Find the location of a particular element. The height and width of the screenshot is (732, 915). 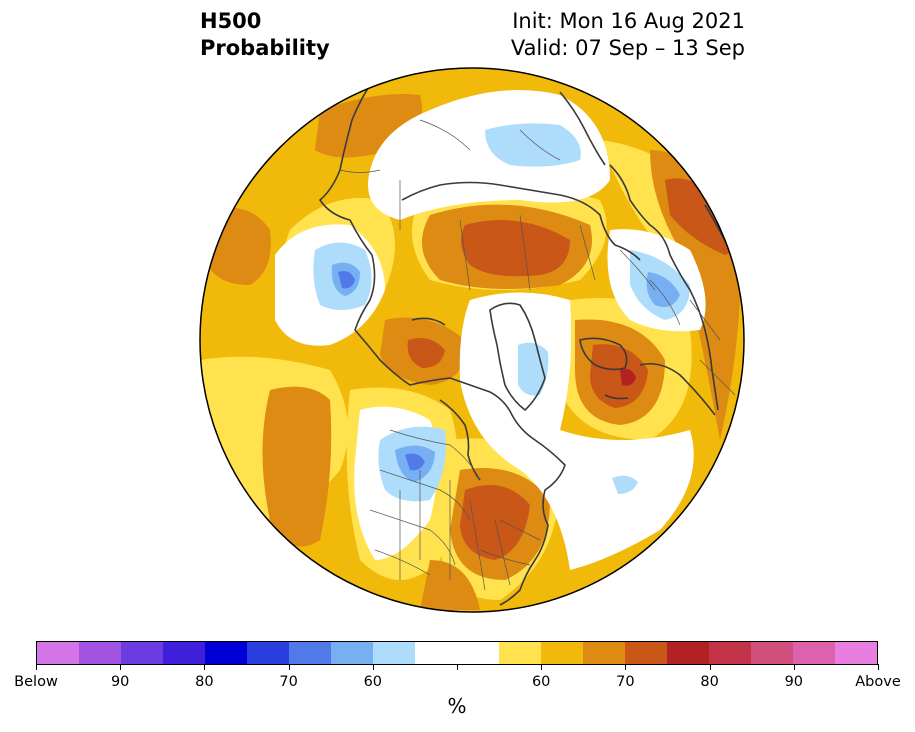

colorbar is located at coordinates (457, 653).